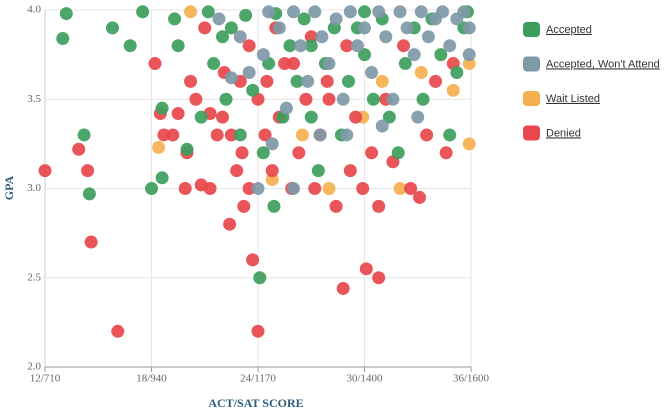  What do you see at coordinates (34, 99) in the screenshot?
I see `y-tick-label: 3.5` at bounding box center [34, 99].